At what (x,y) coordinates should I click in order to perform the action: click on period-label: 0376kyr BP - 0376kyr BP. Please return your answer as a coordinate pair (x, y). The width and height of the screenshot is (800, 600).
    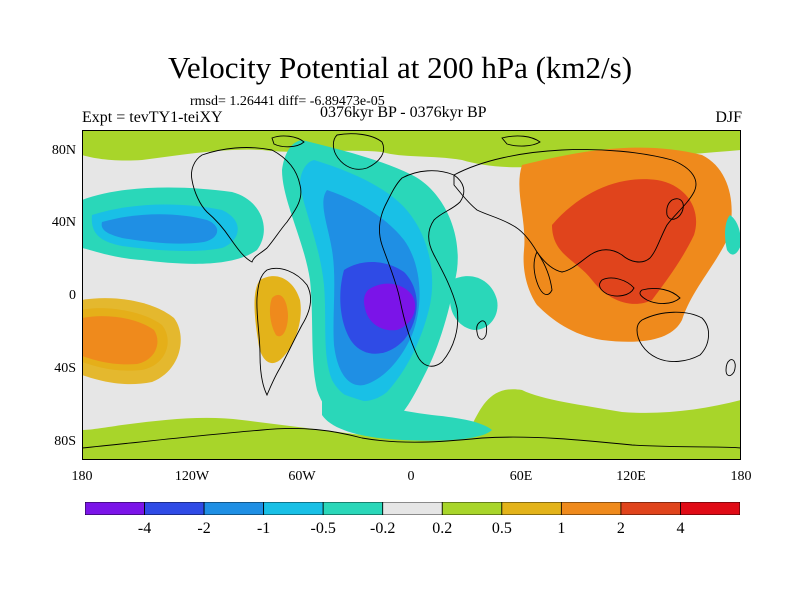
    Looking at the image, I should click on (403, 112).